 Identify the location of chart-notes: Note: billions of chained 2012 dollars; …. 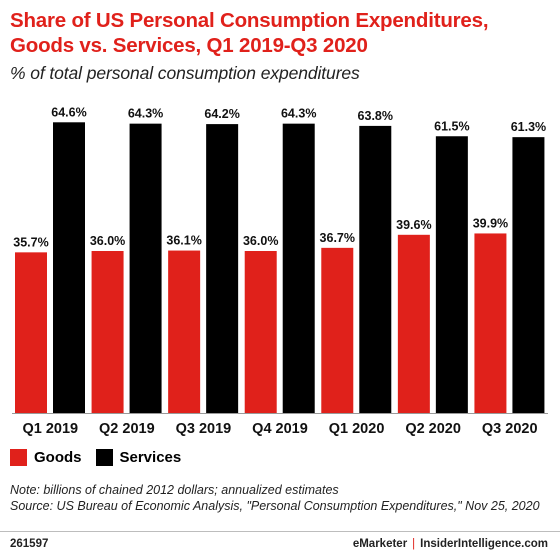
(282, 498).